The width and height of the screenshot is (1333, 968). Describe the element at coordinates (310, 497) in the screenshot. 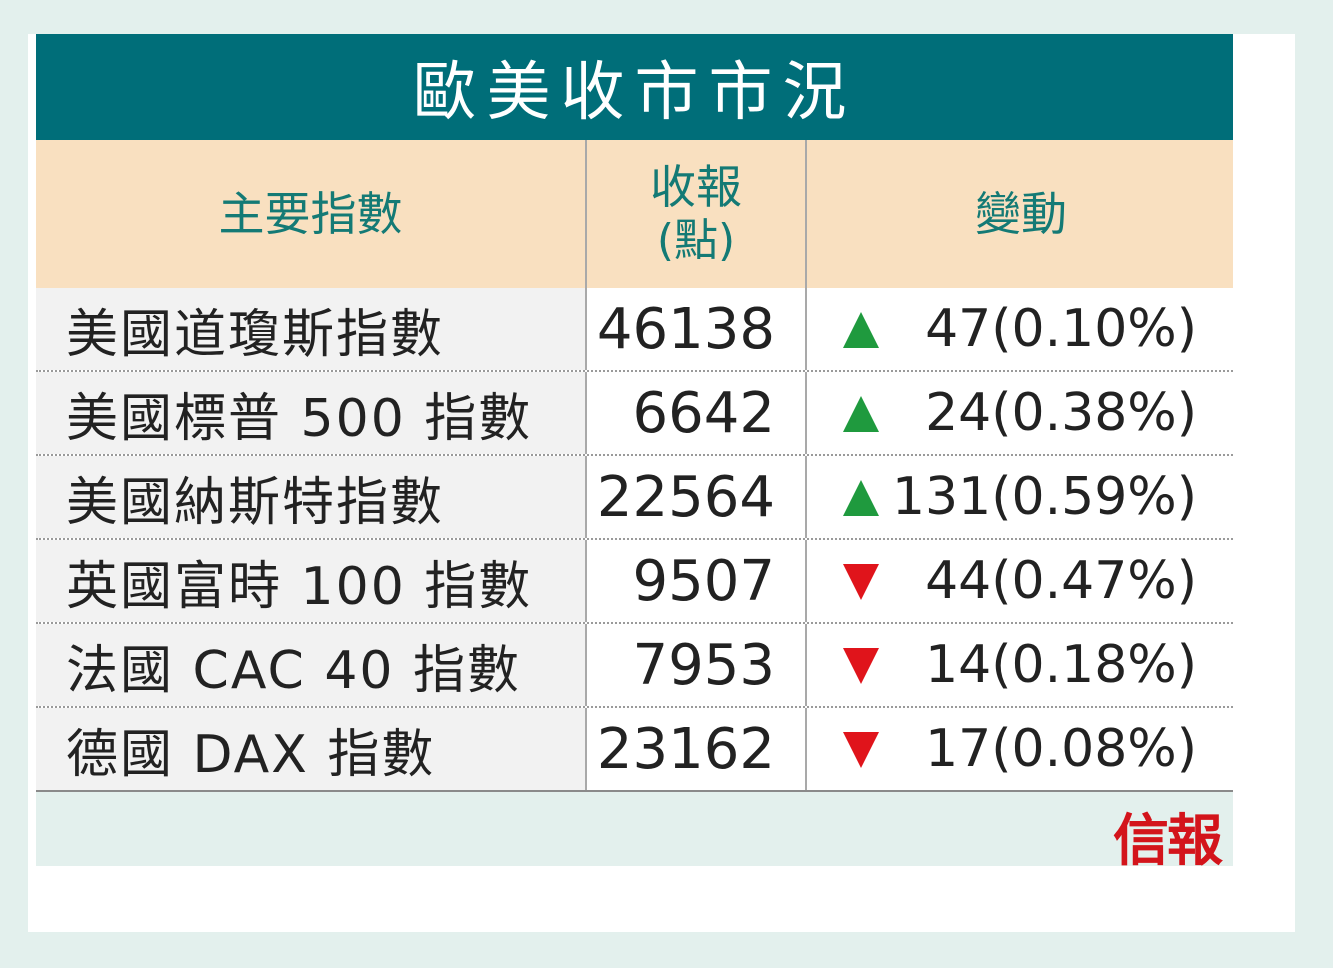

I see `index-name: 美國納斯特指數` at that location.